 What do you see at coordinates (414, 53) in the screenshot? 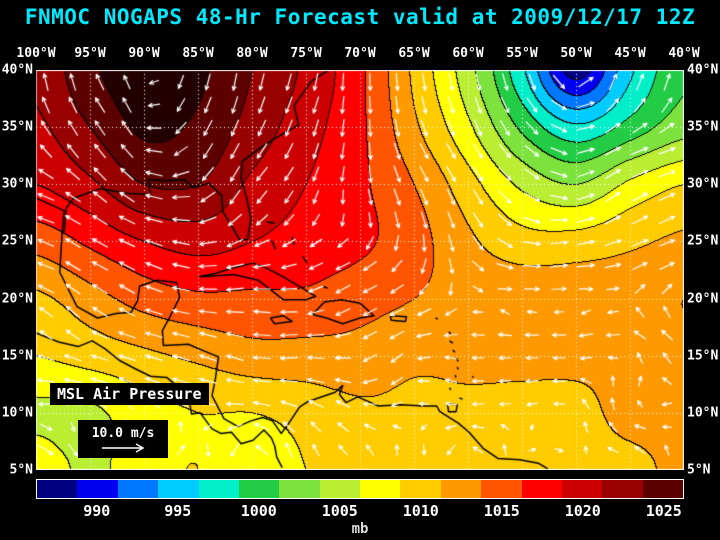
I see `lon-tick-label: 65°W` at bounding box center [414, 53].